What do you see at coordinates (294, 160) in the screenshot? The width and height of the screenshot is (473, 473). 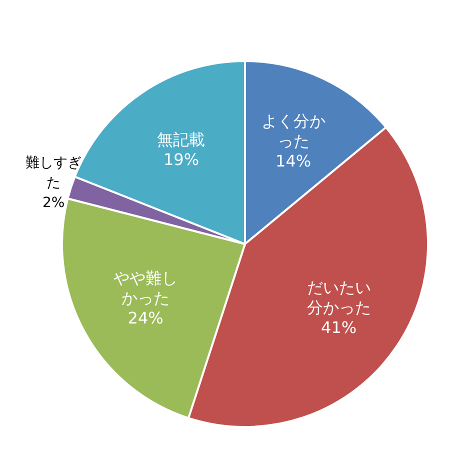 I see `data-label: 14%` at bounding box center [294, 160].